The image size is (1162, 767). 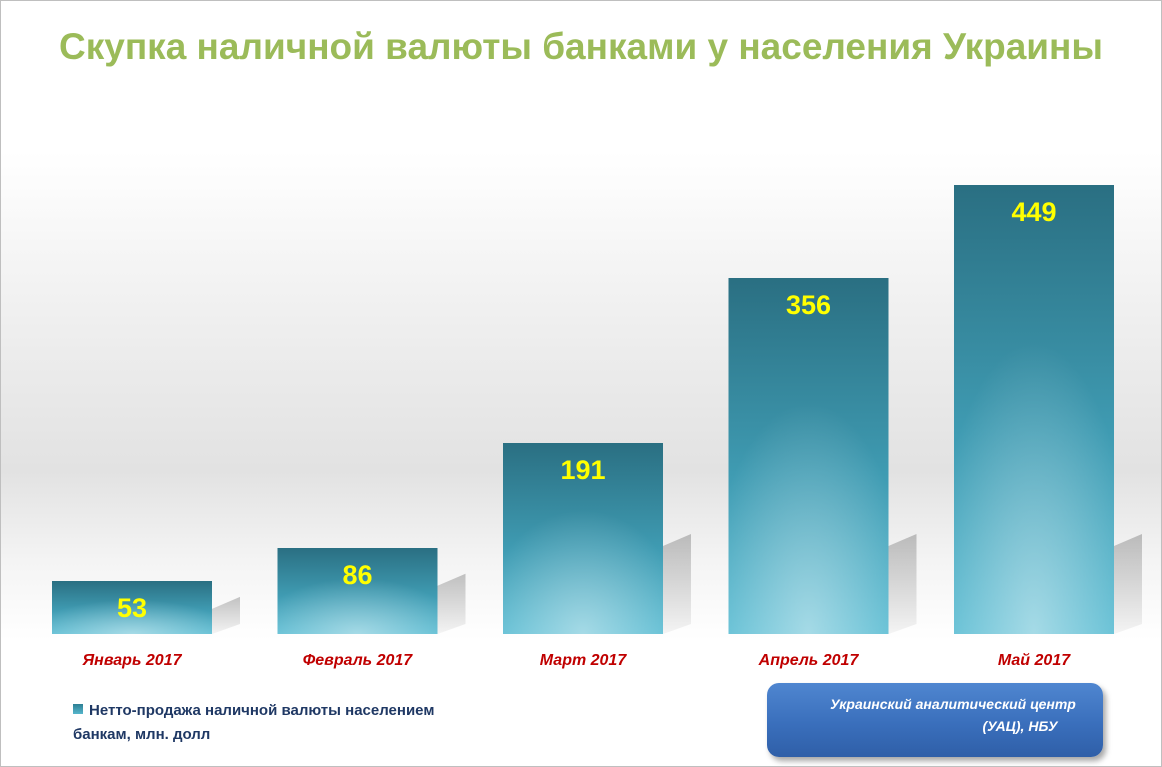 I want to click on source-line-1: Украинский аналитический центр, so click(x=953, y=704).